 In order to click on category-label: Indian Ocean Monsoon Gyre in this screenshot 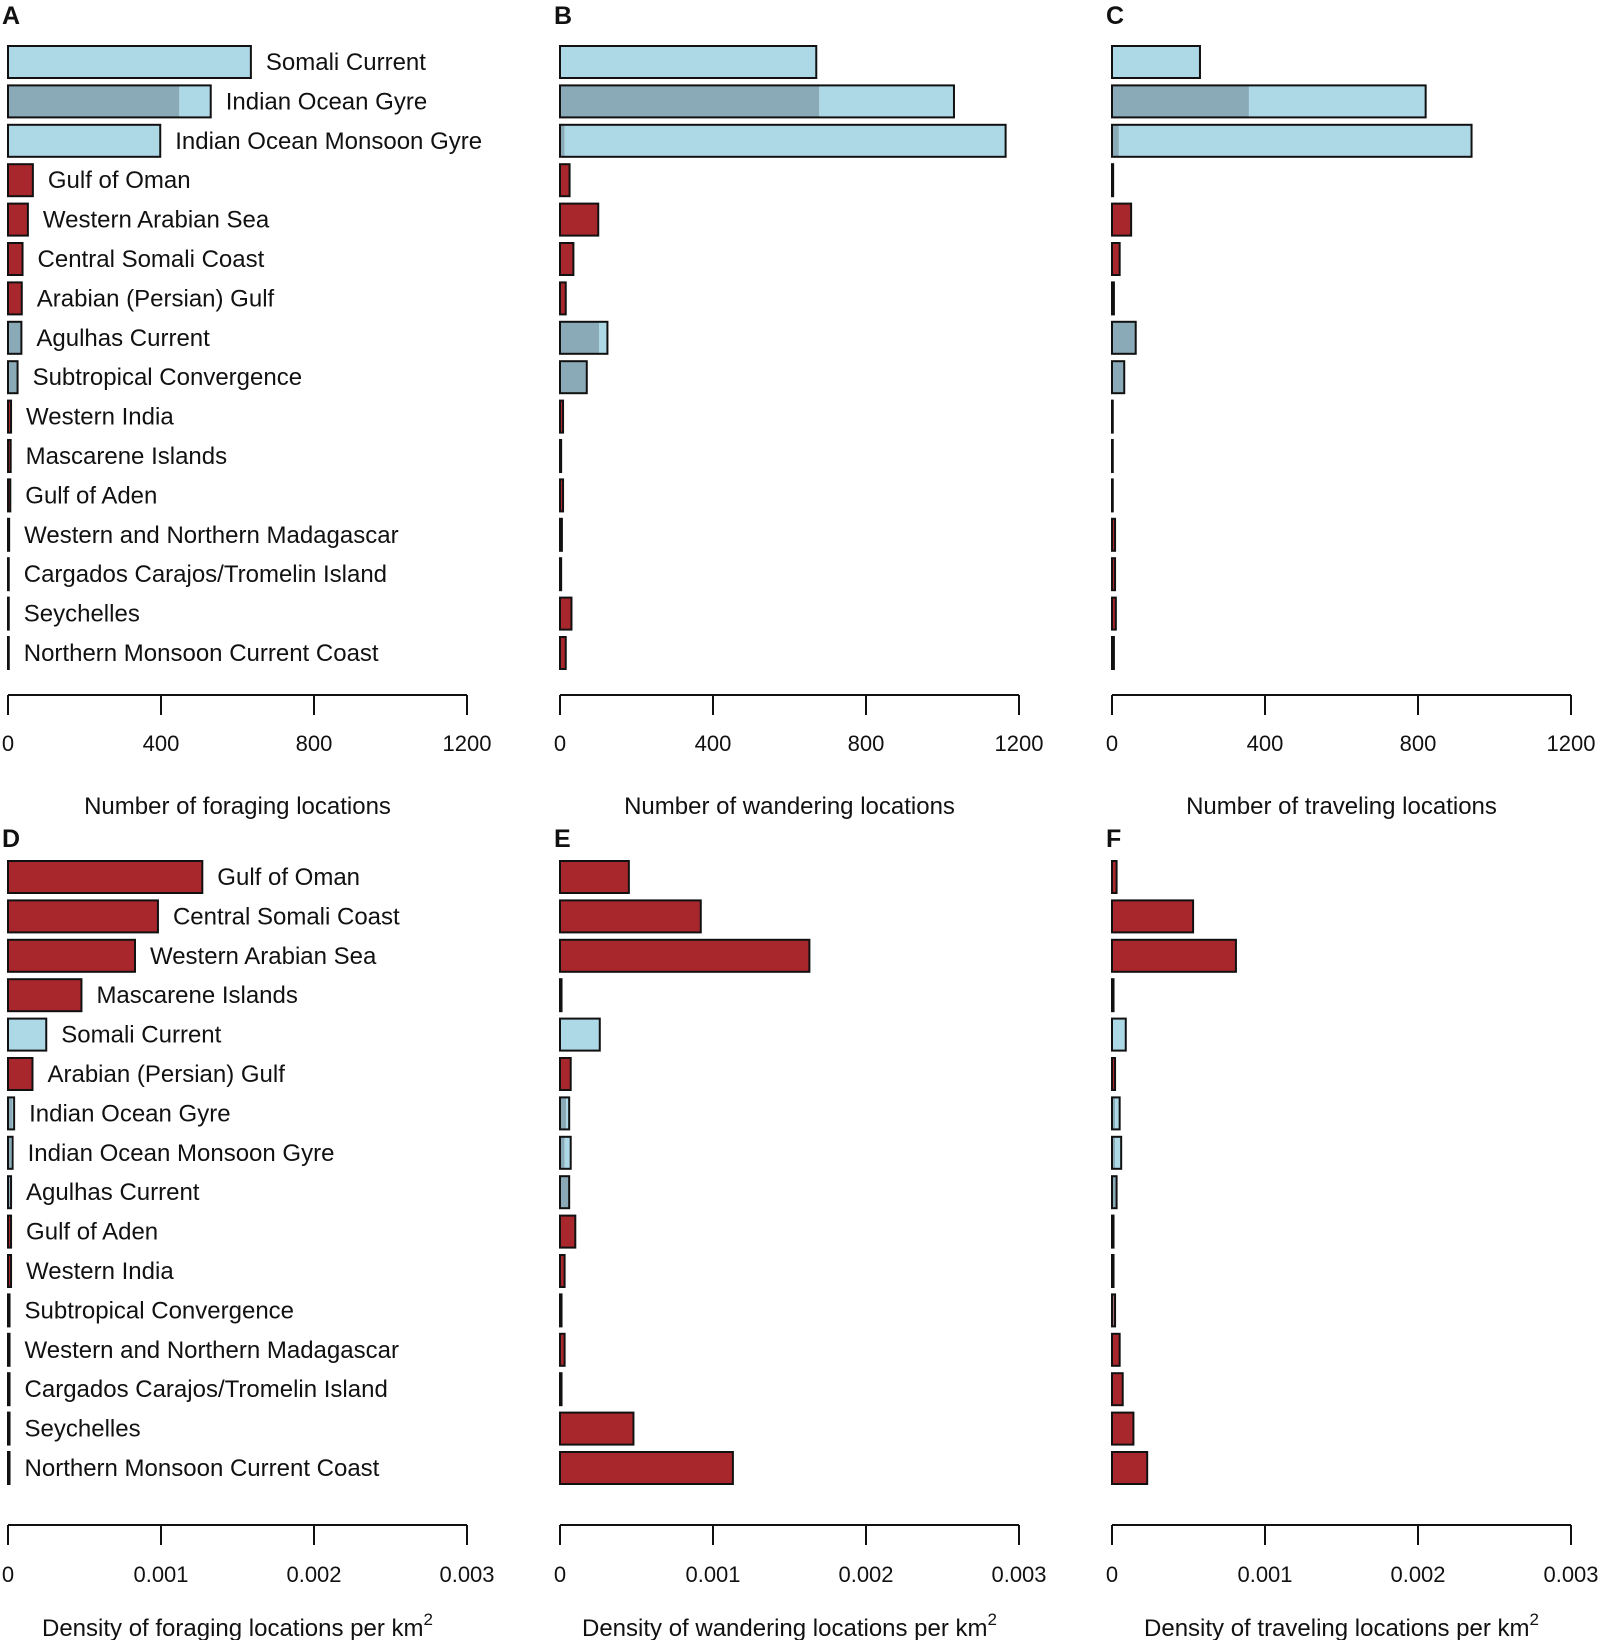, I will do `click(181, 1153)`.